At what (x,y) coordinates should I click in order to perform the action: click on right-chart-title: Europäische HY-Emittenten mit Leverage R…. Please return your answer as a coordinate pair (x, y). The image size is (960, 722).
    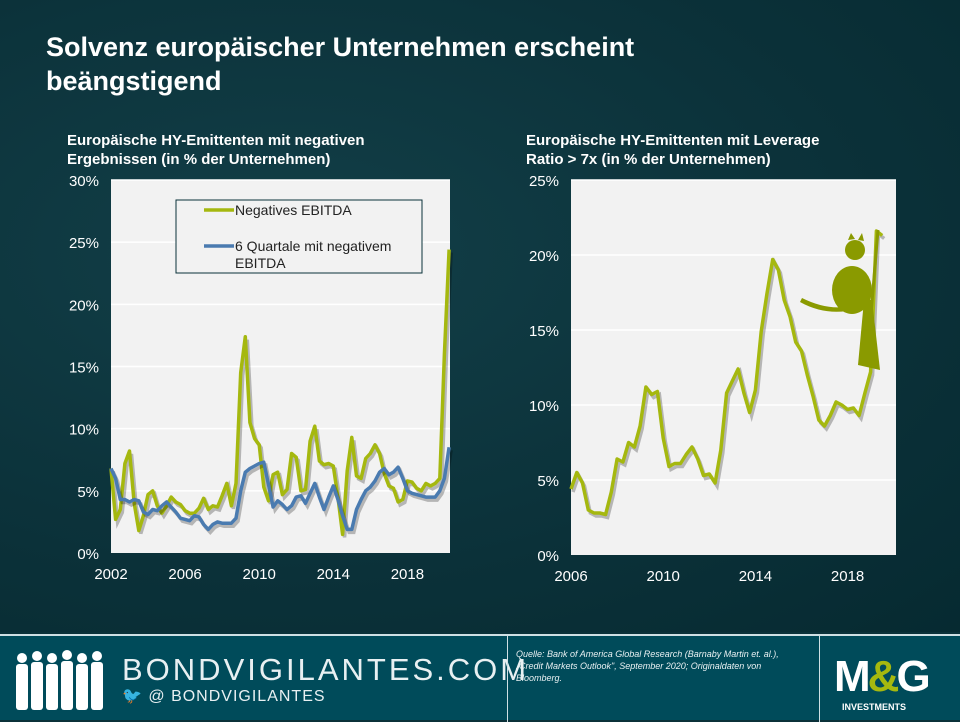
    Looking at the image, I should click on (673, 150).